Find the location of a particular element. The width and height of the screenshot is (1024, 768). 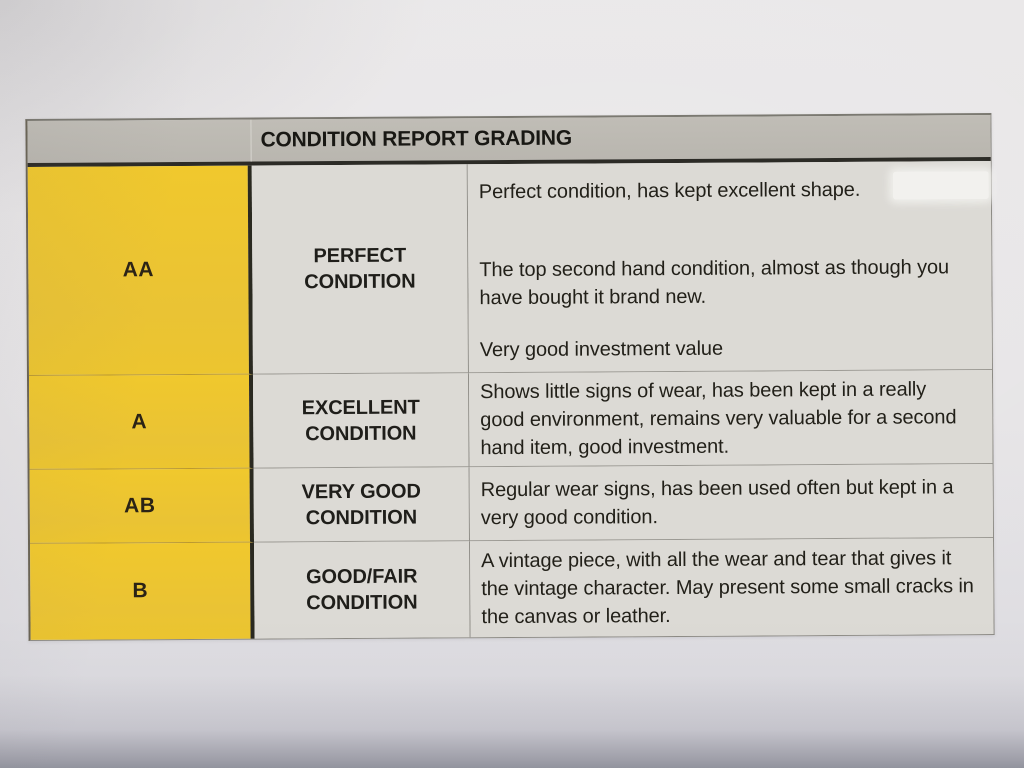

condition-name-cell: GOOD/FAIR CONDITION is located at coordinates (362, 590).